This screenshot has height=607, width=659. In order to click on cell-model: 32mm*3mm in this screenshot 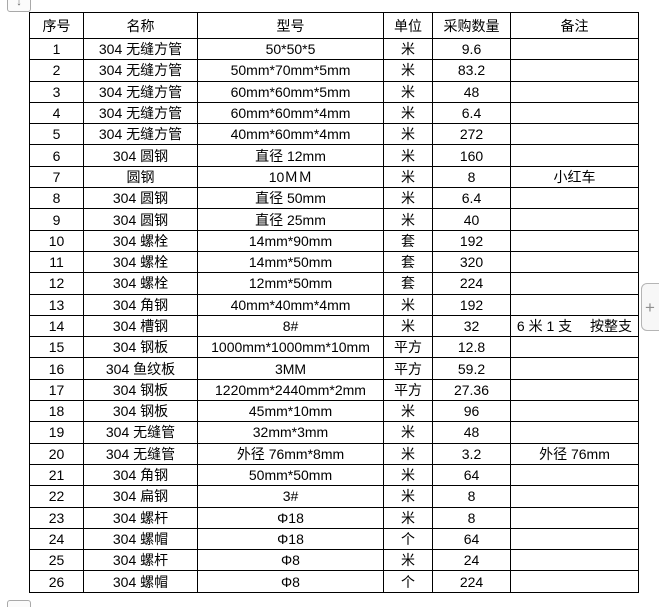, I will do `click(290, 432)`.